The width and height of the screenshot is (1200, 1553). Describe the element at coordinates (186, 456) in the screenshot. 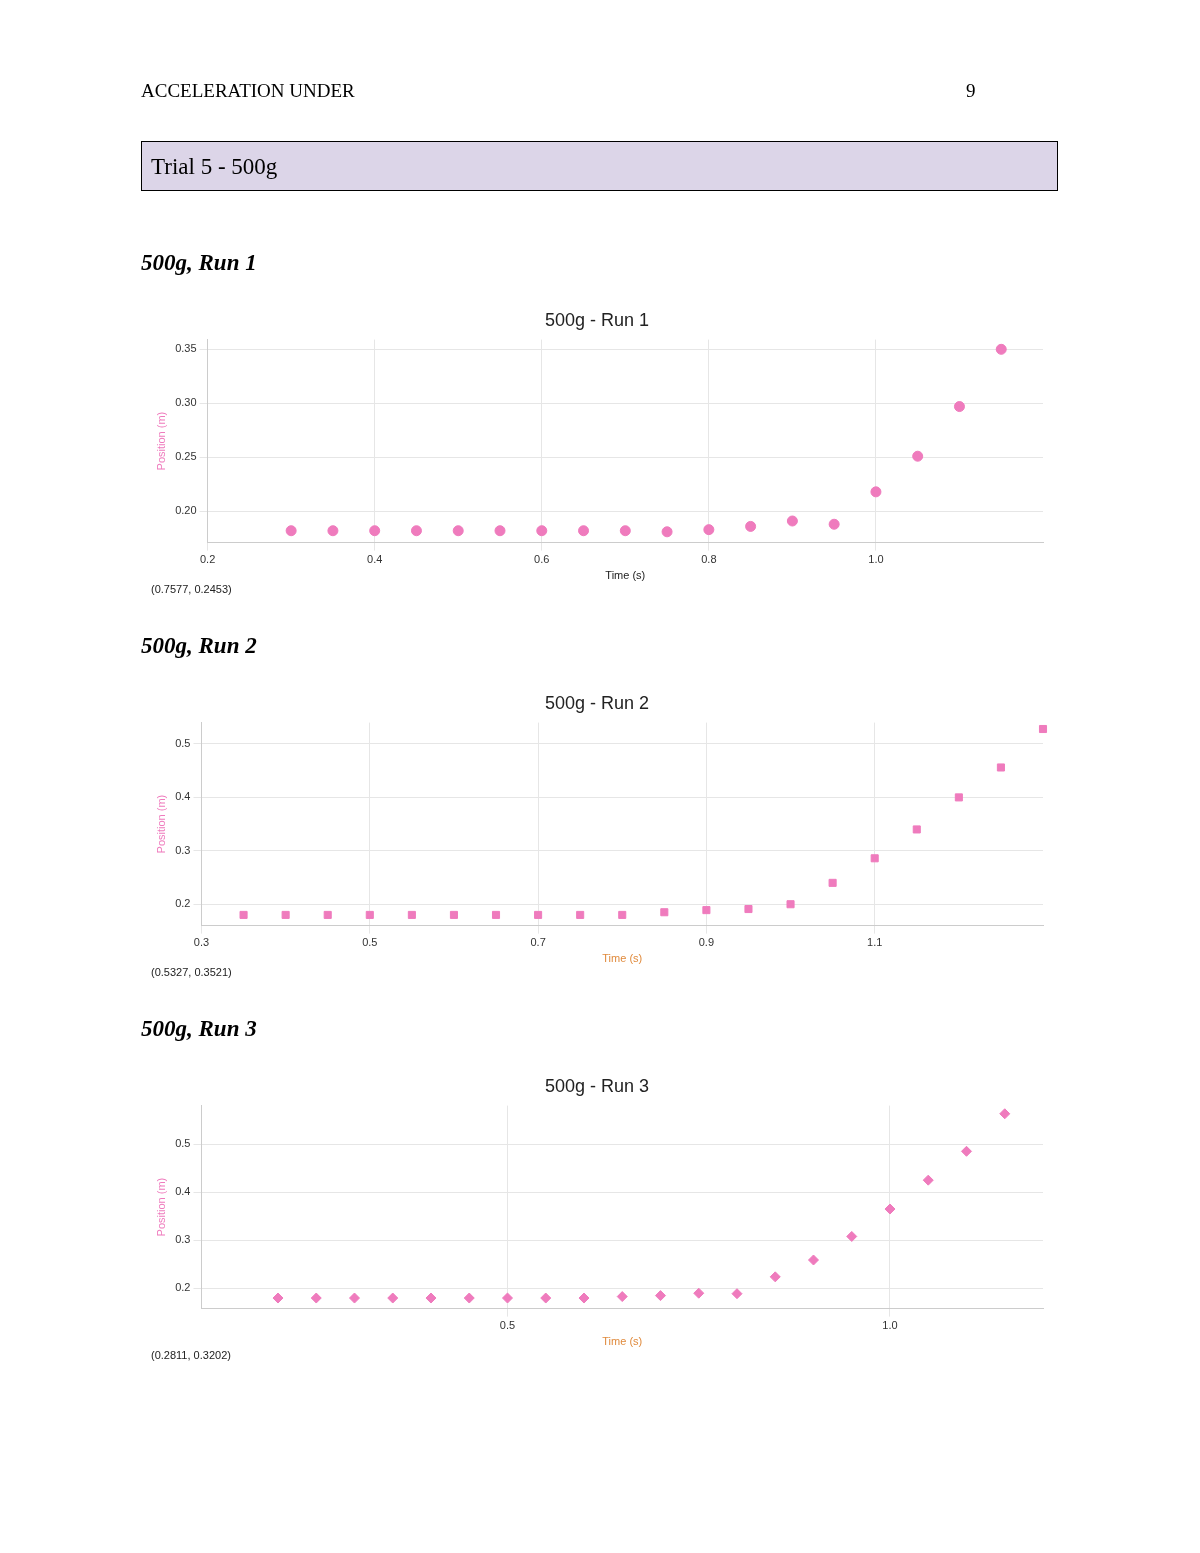

I see `y-tick-label: 0.25` at that location.